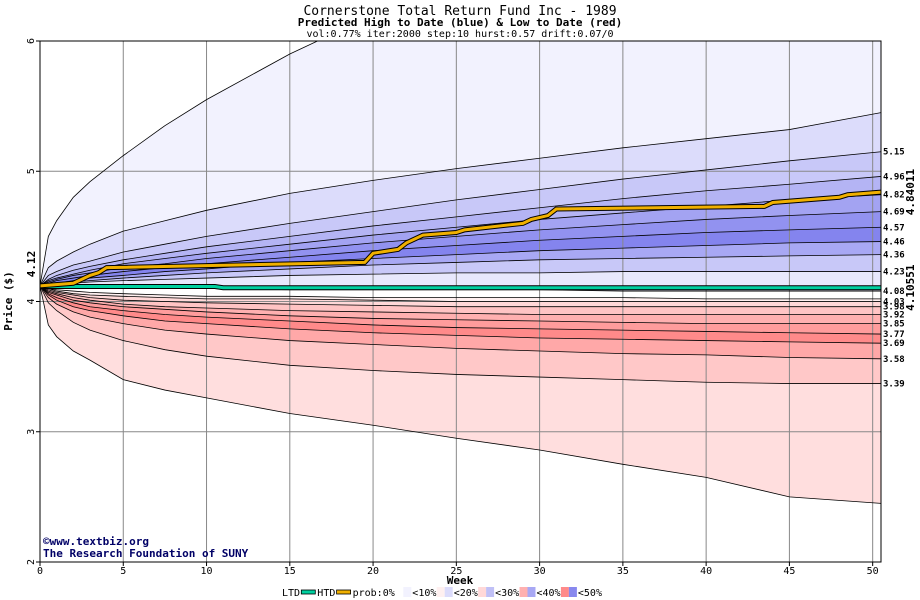 This screenshot has width=920, height=600. I want to click on y-tick-label: 3, so click(31, 432).